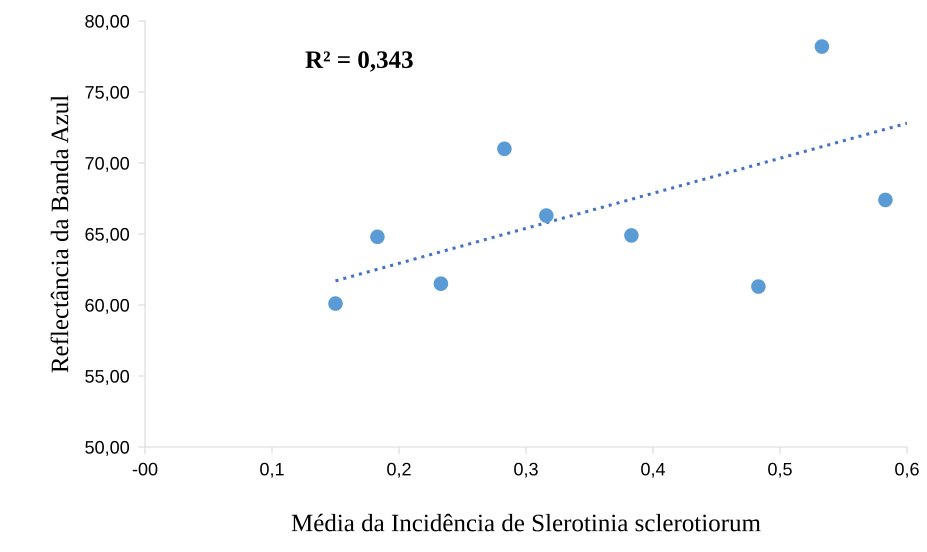  What do you see at coordinates (399, 470) in the screenshot?
I see `x-tick-label: 0,2` at bounding box center [399, 470].